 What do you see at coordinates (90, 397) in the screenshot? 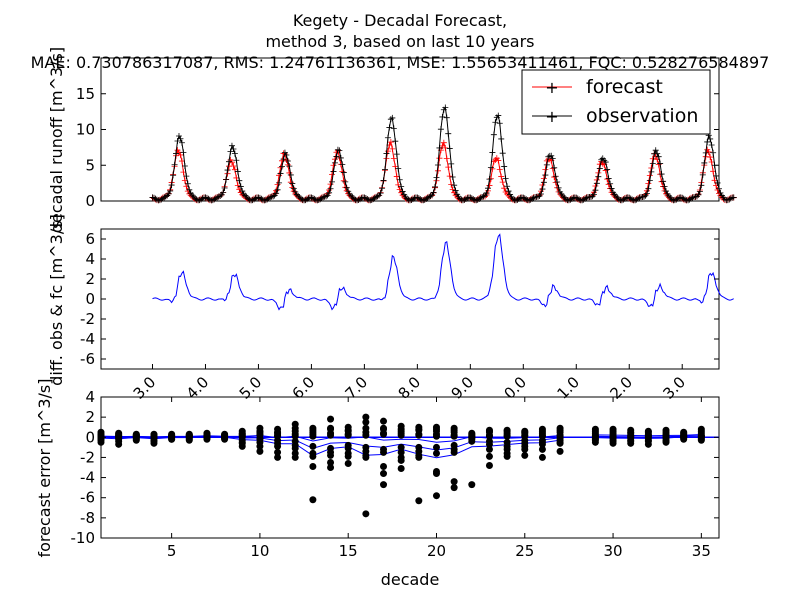
I see `y-tick-label: 4` at bounding box center [90, 397].